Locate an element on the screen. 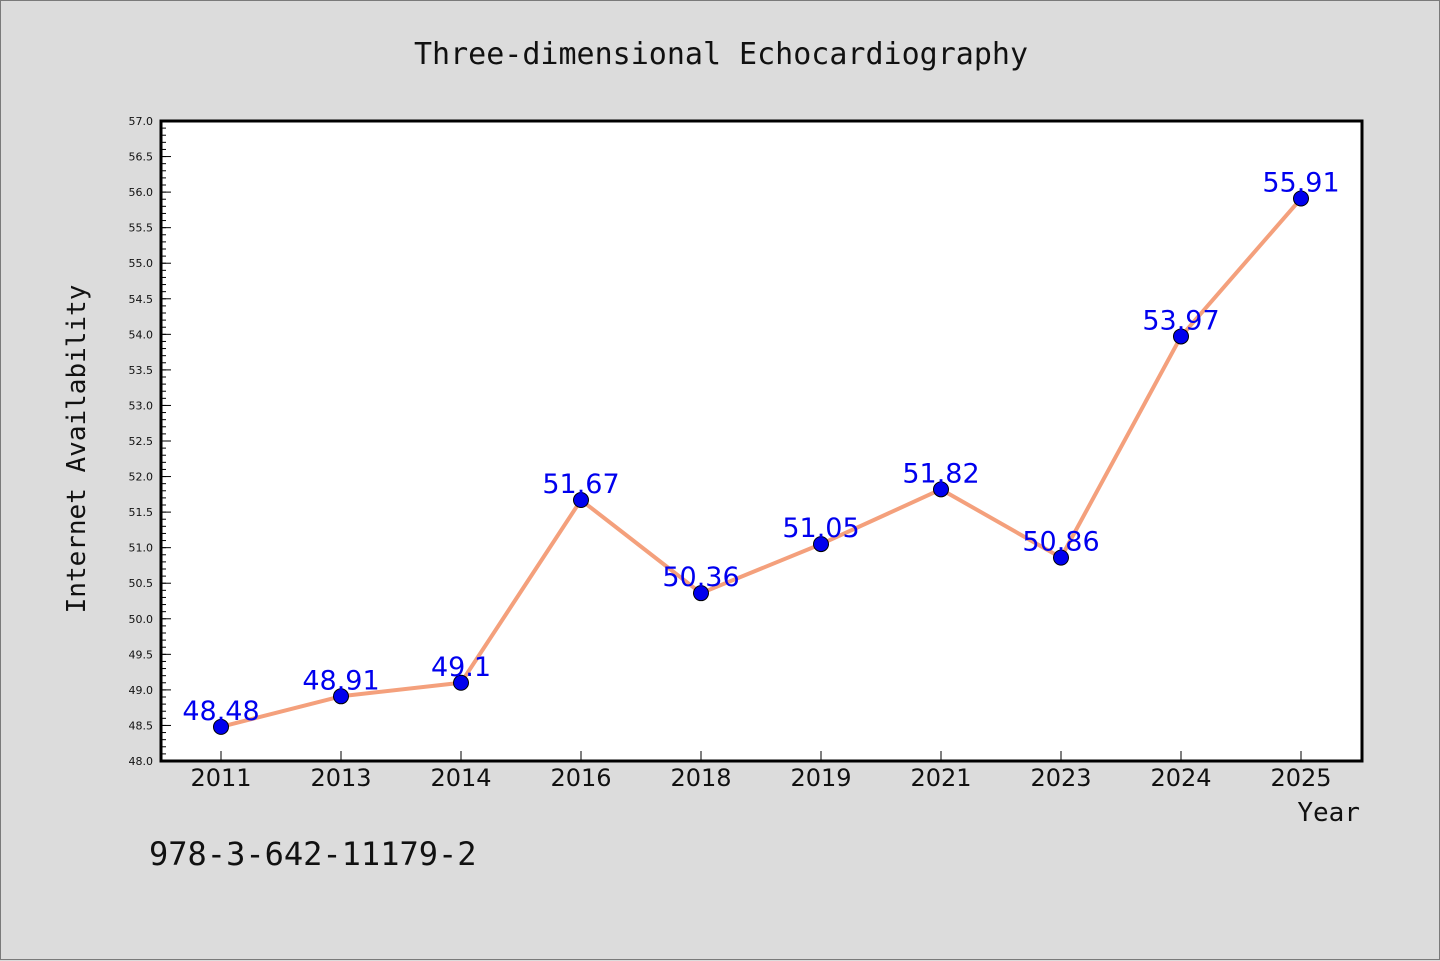 This screenshot has width=1440, height=961. x-tick-label: 2023 is located at coordinates (1060, 778).